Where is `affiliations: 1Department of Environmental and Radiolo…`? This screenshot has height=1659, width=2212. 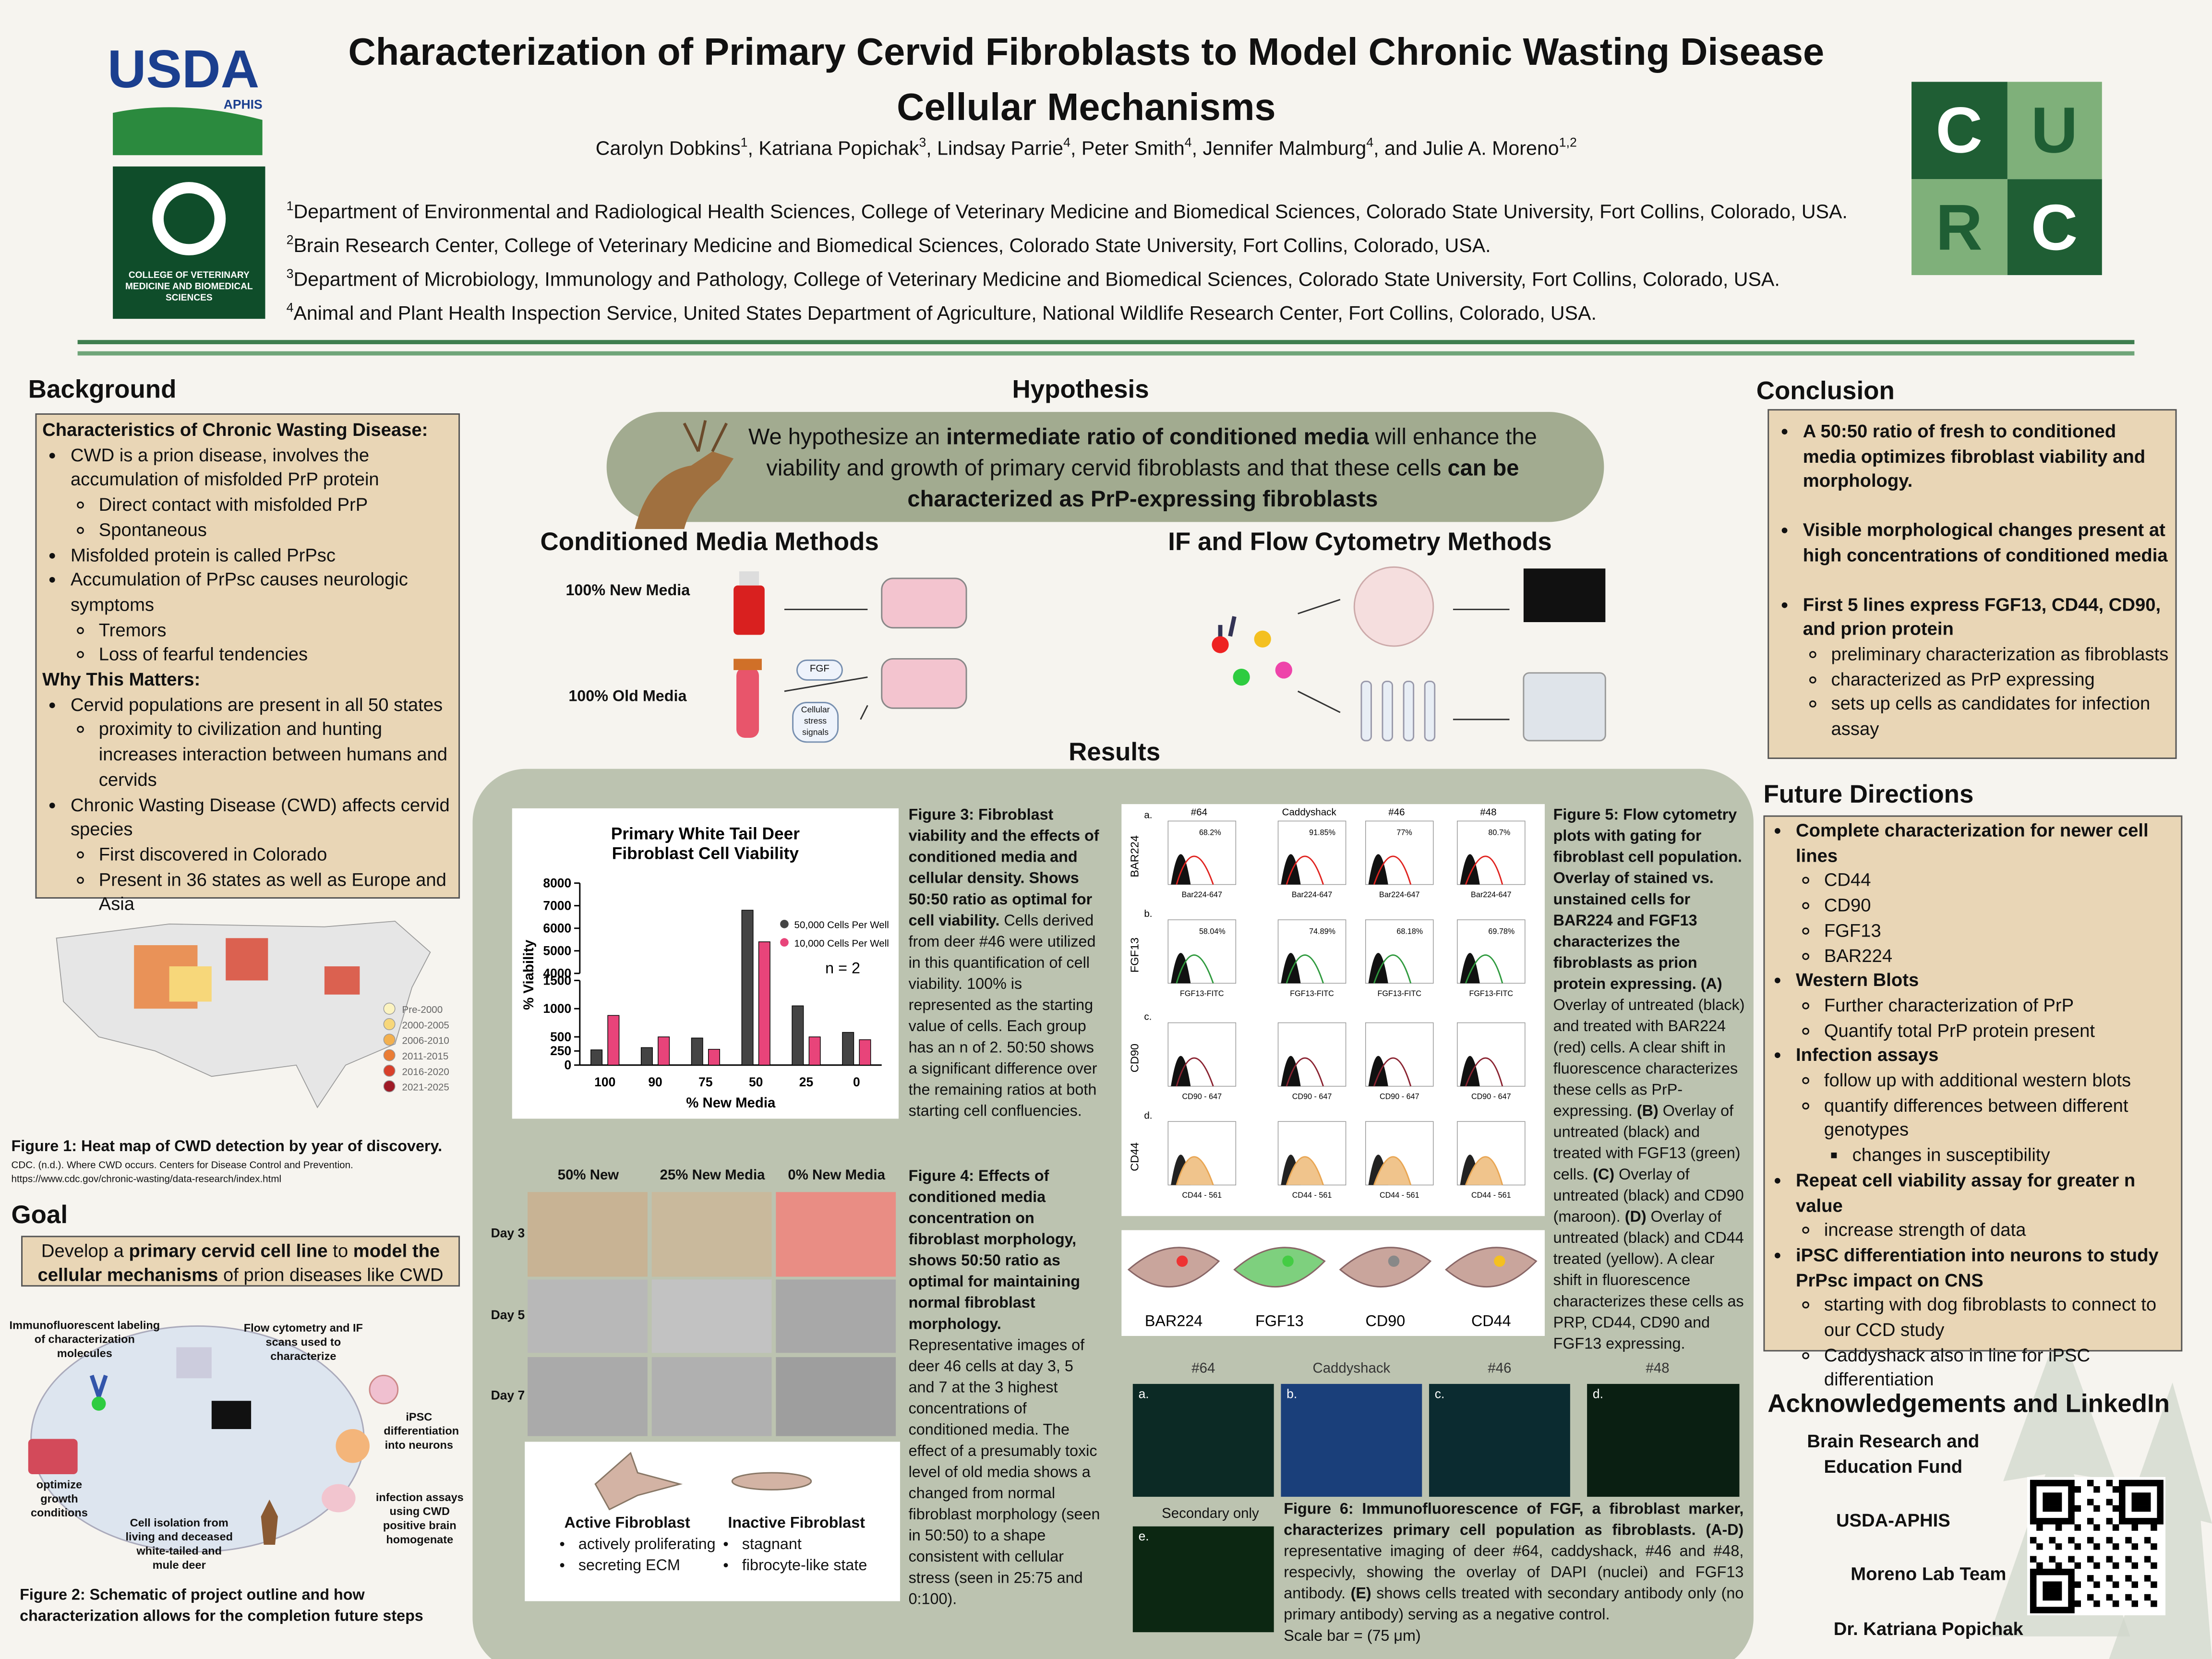 affiliations: 1Department of Environmental and Radiolo… is located at coordinates (1084, 259).